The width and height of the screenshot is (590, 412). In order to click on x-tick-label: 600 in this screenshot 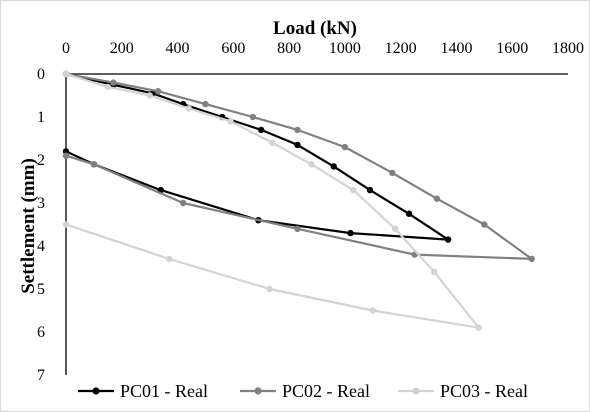, I will do `click(233, 48)`.